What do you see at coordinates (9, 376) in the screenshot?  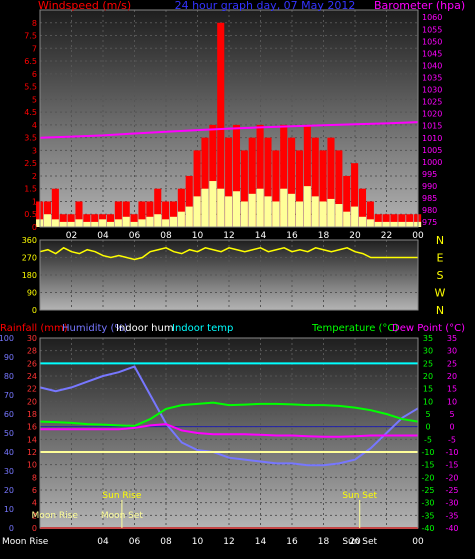 I see `humidity-tick: 80` at bounding box center [9, 376].